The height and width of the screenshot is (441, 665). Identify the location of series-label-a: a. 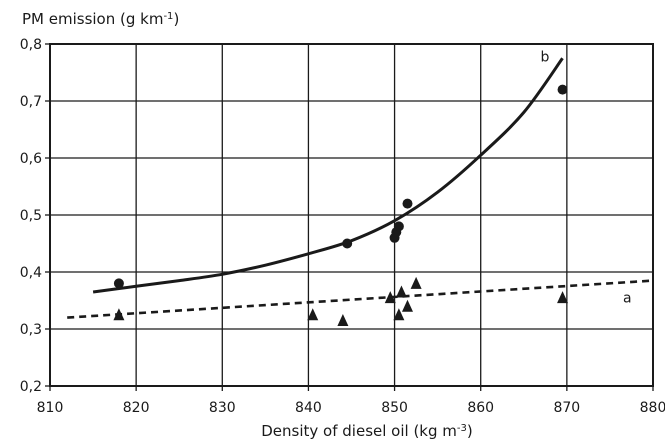
(627, 299).